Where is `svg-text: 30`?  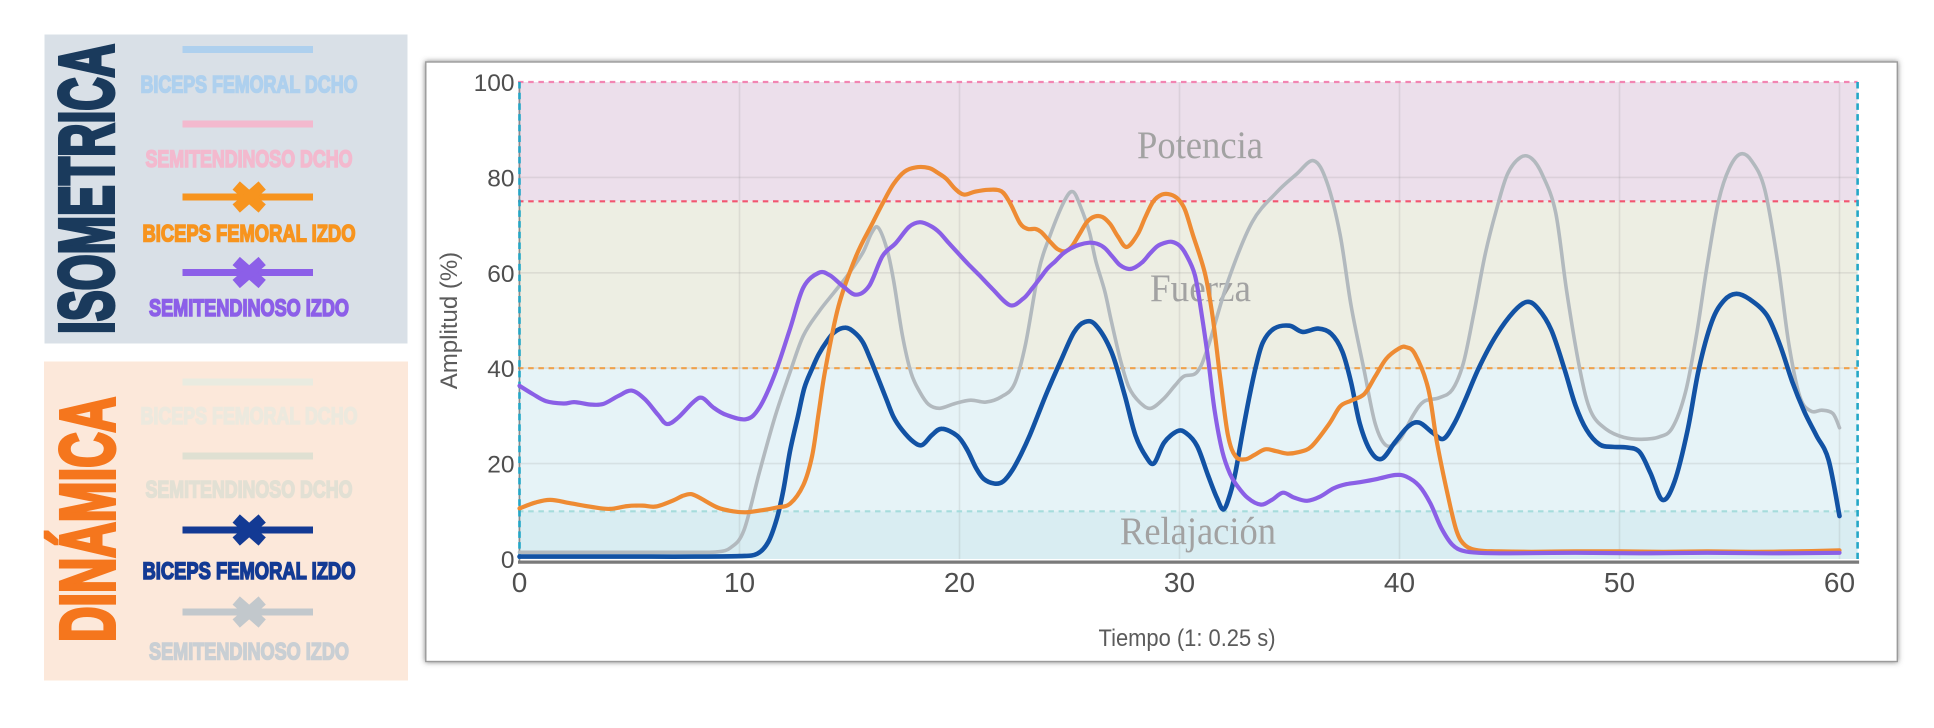
svg-text: 30 is located at coordinates (1179, 582).